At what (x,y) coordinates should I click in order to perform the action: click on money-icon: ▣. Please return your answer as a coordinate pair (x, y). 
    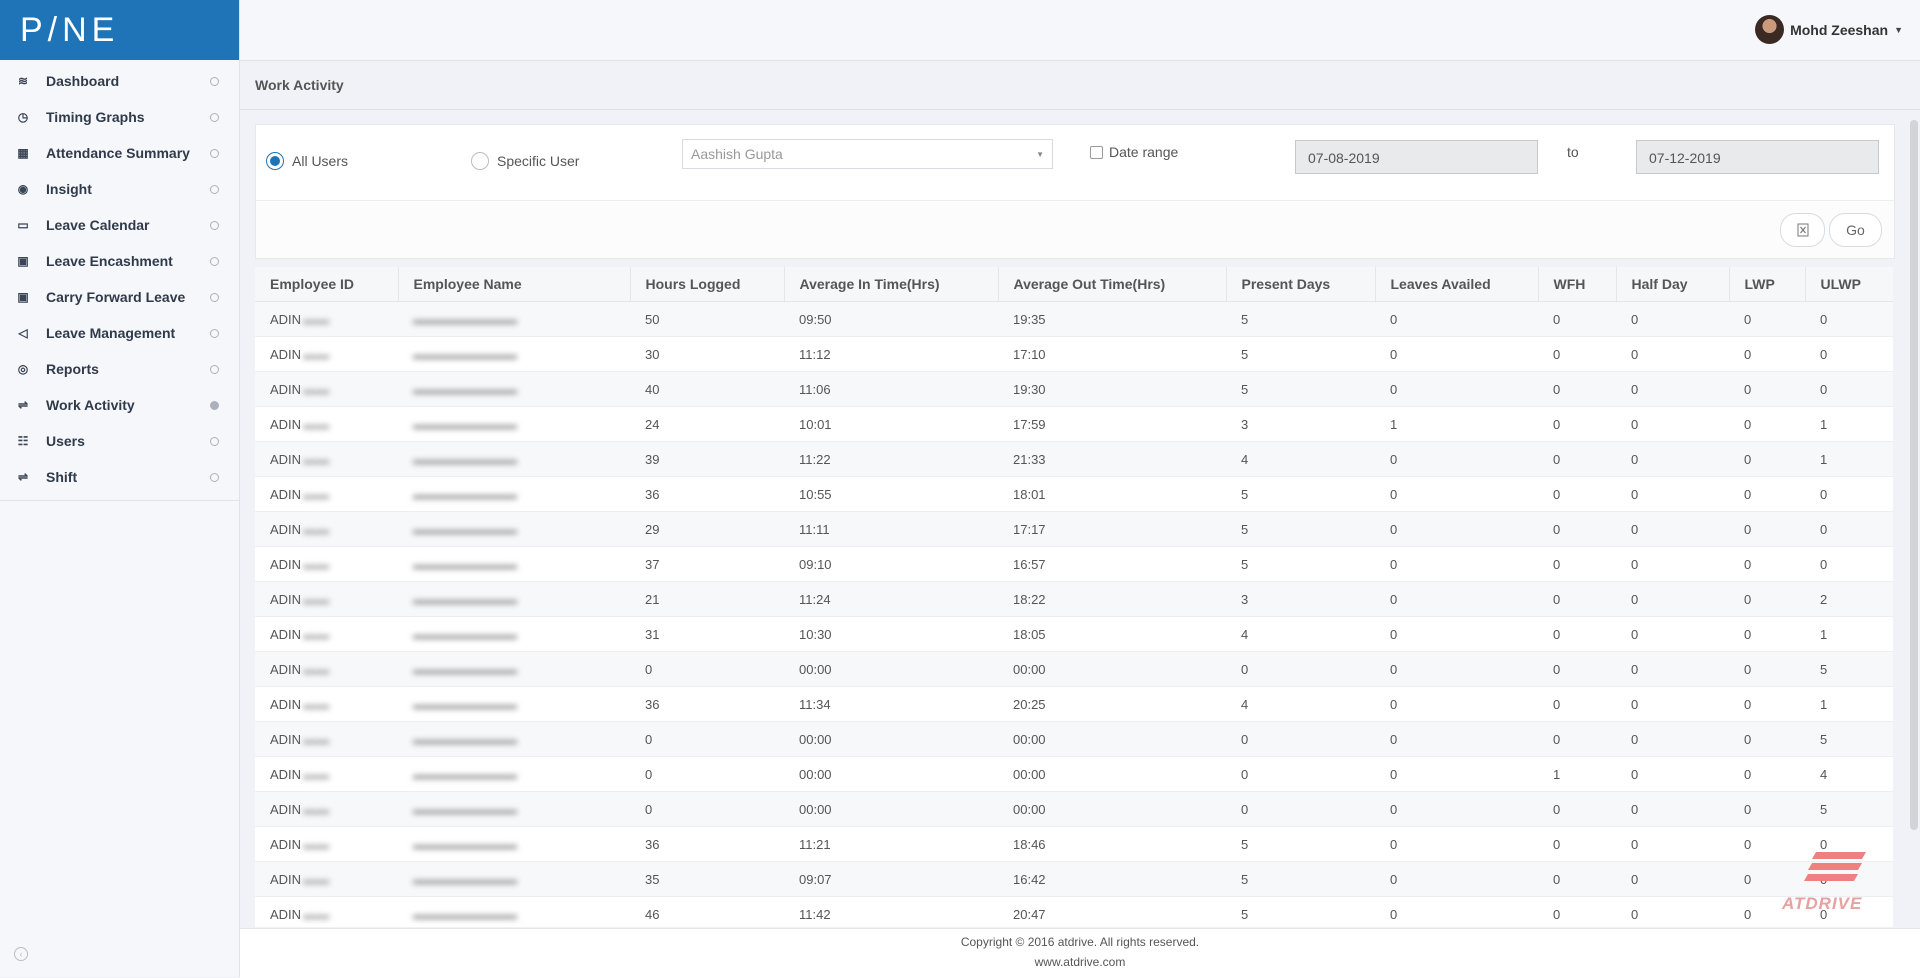
    Looking at the image, I should click on (23, 297).